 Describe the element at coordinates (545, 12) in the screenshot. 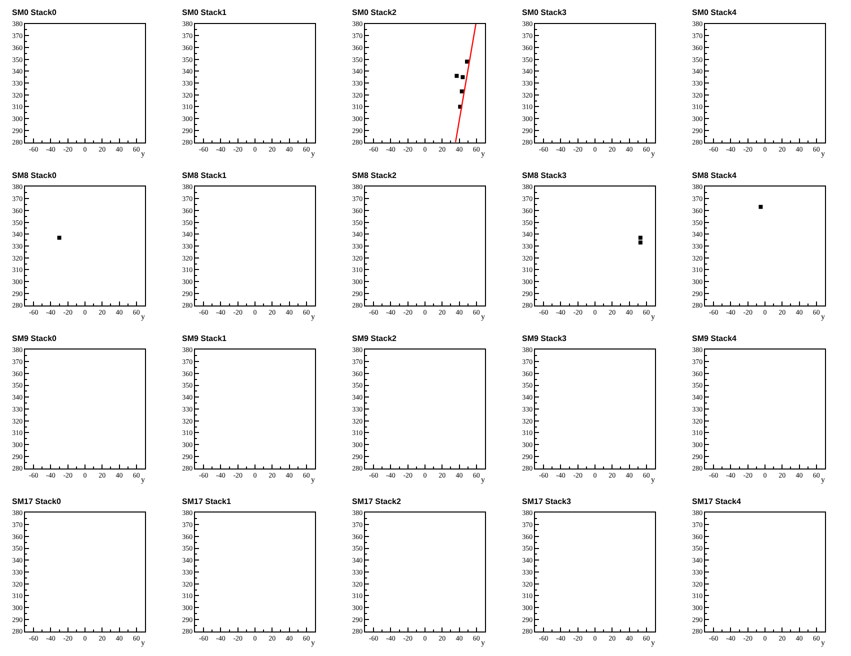

I see `chart-title: SM0 Stack3` at that location.